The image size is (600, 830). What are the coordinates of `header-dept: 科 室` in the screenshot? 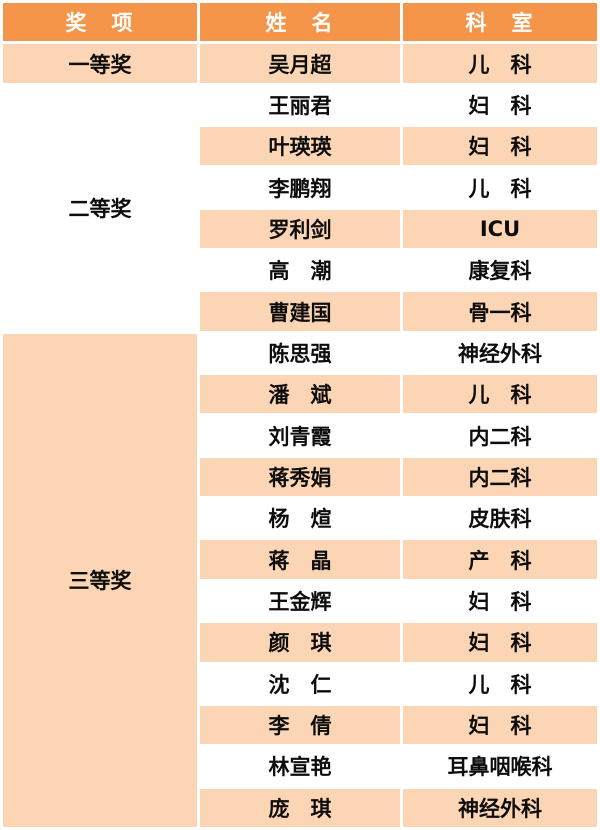 It's located at (500, 22).